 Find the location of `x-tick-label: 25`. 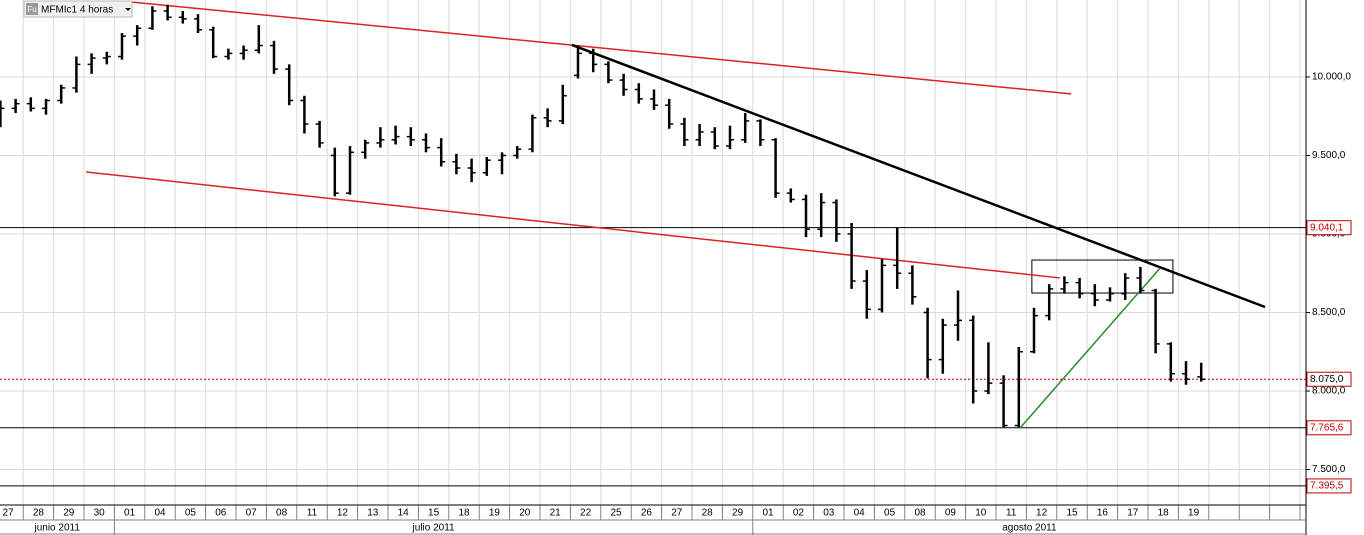

x-tick-label: 25 is located at coordinates (616, 513).